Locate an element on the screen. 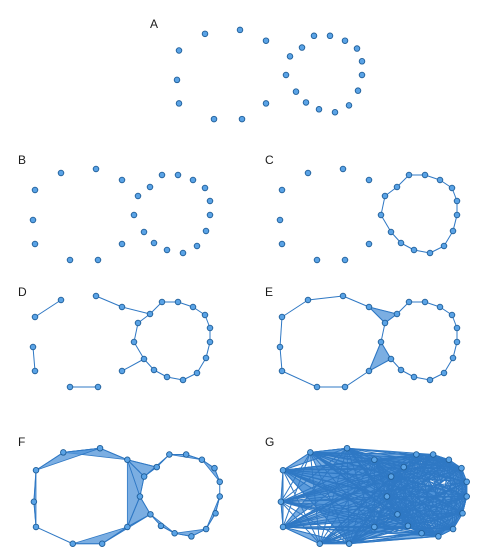 The image size is (483, 552). simplex-face is located at coordinates (211, 471).